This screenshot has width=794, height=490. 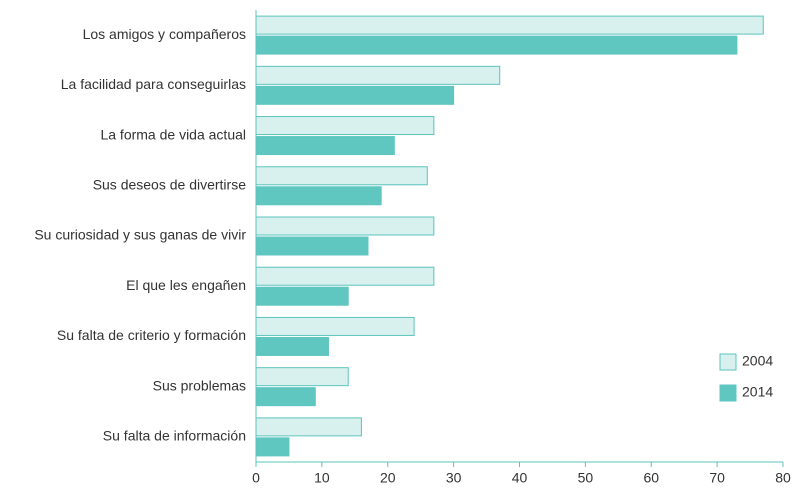 What do you see at coordinates (520, 478) in the screenshot?
I see `x-tick-label: 40` at bounding box center [520, 478].